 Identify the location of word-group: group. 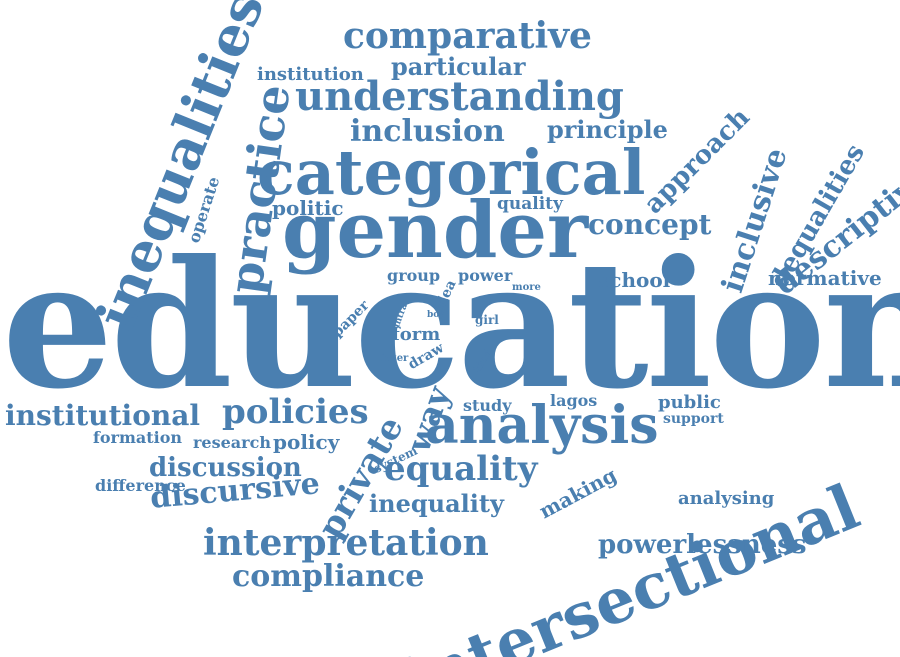
(414, 275).